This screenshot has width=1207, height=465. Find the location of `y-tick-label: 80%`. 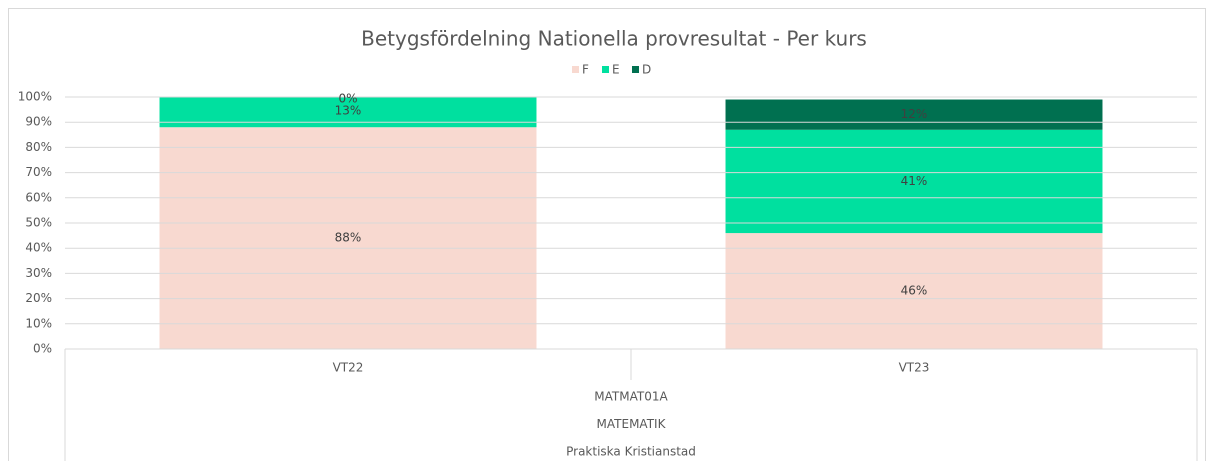

y-tick-label: 80% is located at coordinates (38, 147).